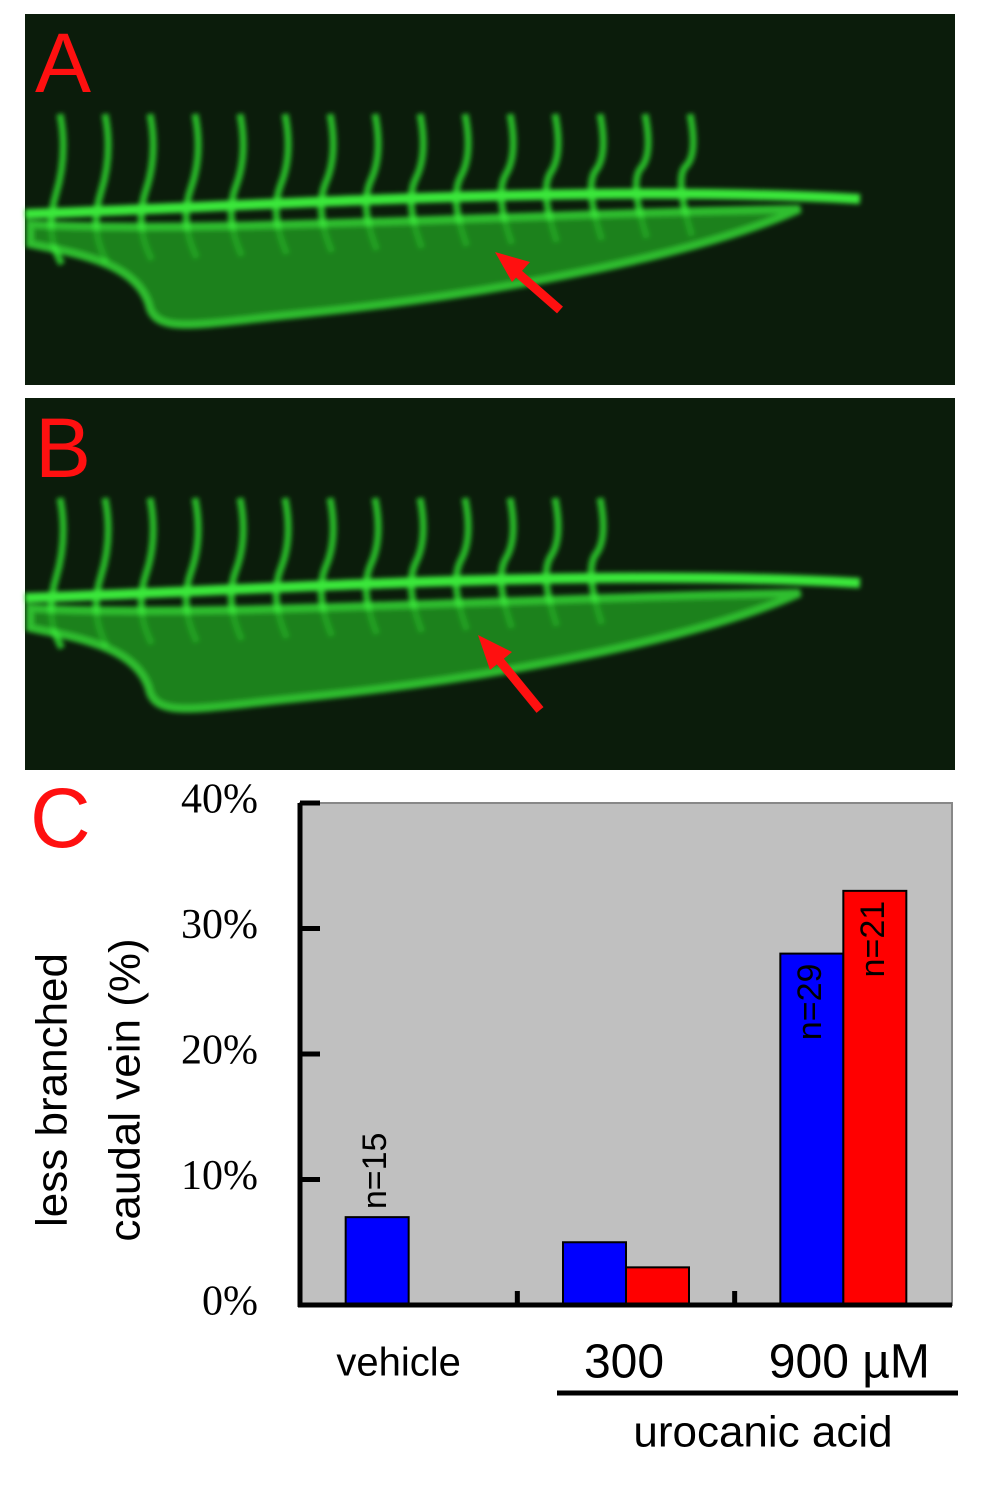 The height and width of the screenshot is (1492, 984). Describe the element at coordinates (63, 448) in the screenshot. I see `panel-label: B` at that location.